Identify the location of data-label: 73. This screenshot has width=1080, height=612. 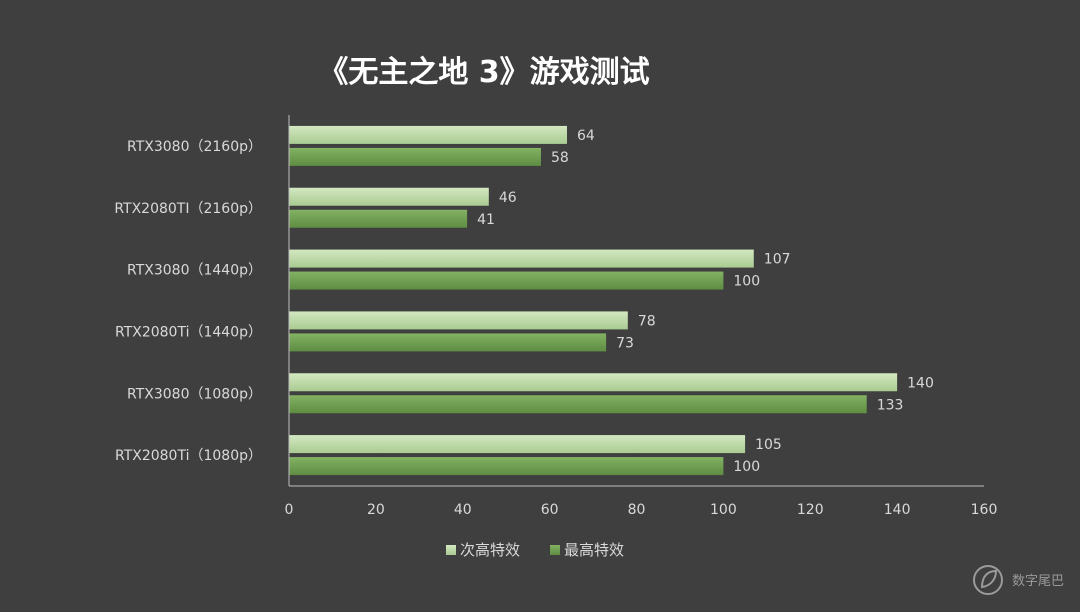
(625, 343).